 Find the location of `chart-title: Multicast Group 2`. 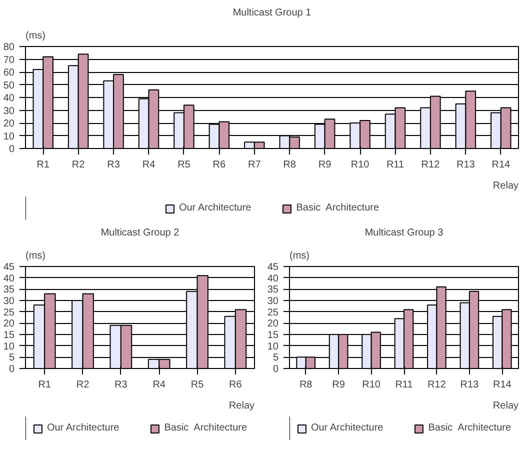

chart-title: Multicast Group 2 is located at coordinates (140, 233).